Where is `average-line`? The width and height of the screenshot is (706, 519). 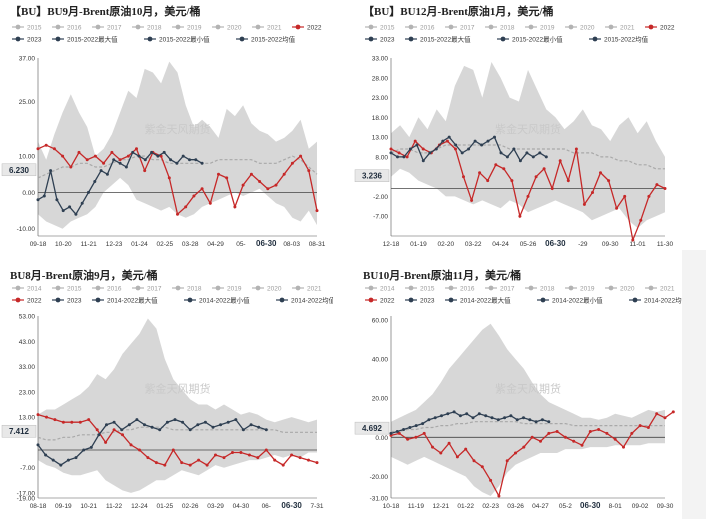
average-line is located at coordinates (527, 157).